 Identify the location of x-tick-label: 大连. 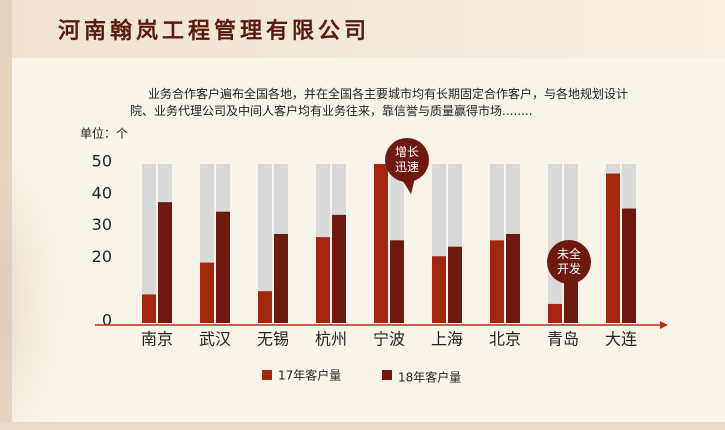
(621, 339).